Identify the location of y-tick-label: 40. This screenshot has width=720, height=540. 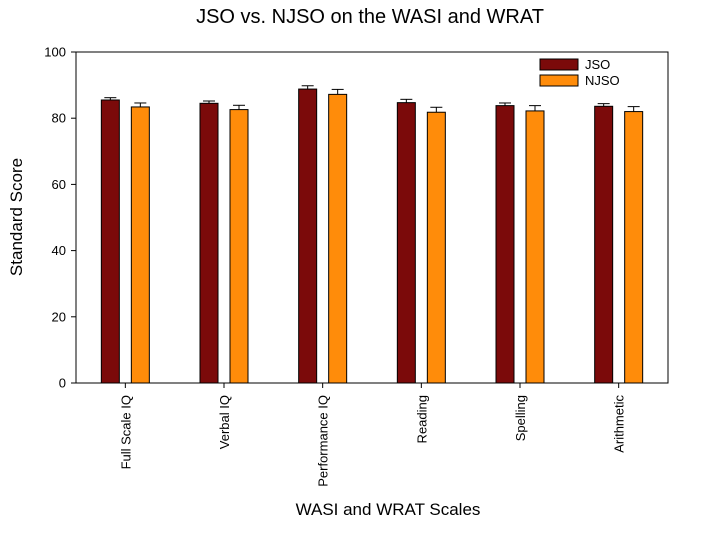
(59, 250).